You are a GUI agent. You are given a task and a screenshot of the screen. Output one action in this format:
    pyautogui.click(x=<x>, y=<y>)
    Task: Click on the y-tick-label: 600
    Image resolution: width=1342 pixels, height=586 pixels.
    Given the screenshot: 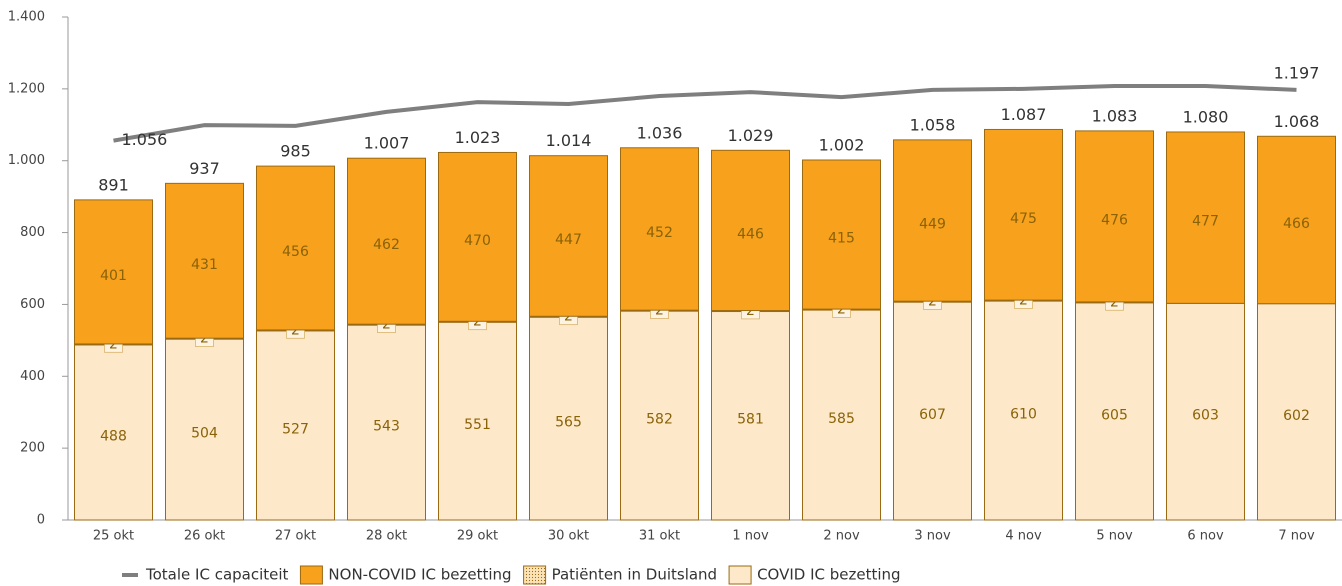 What is the action you would take?
    pyautogui.click(x=32, y=304)
    